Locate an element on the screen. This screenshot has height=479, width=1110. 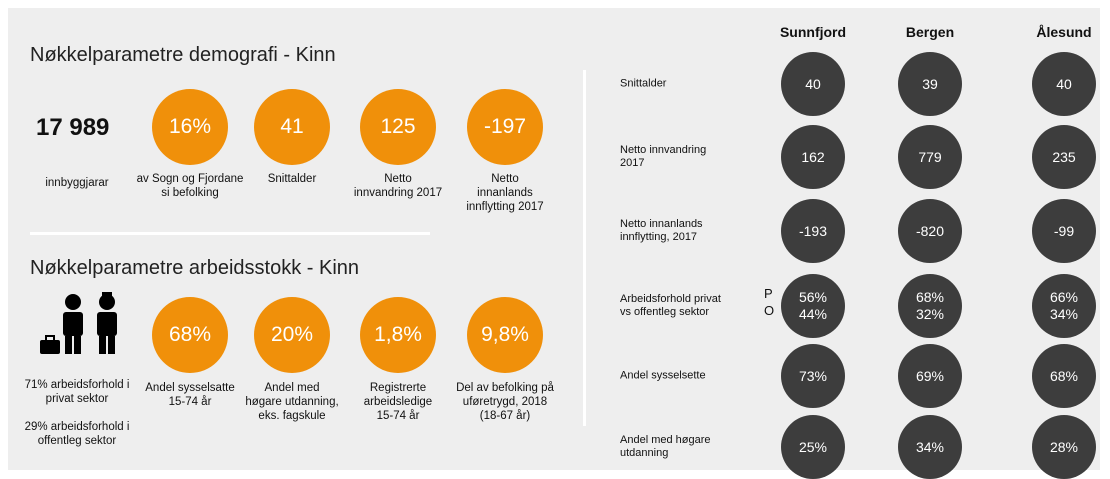
value-text: 235 is located at coordinates (1064, 156).